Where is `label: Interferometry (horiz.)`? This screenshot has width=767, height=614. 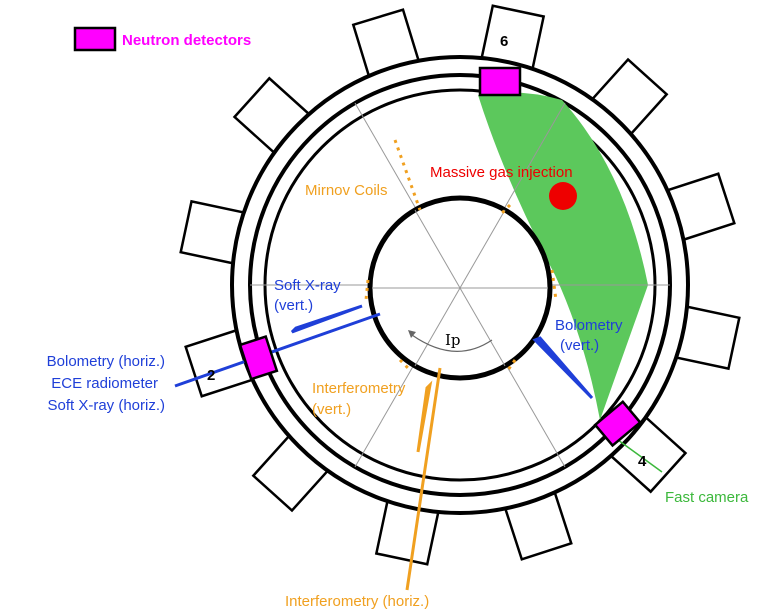
label: Interferometry (horiz.) is located at coordinates (357, 601).